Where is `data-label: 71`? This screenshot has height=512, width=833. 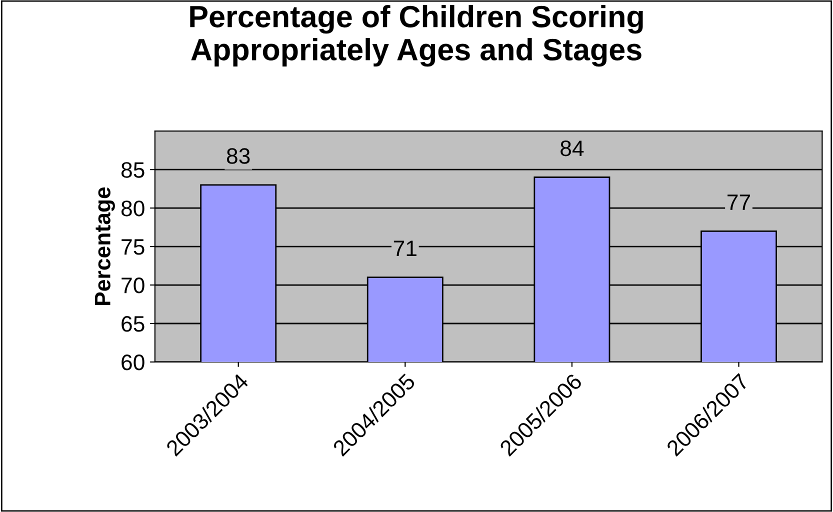 data-label: 71 is located at coordinates (405, 248).